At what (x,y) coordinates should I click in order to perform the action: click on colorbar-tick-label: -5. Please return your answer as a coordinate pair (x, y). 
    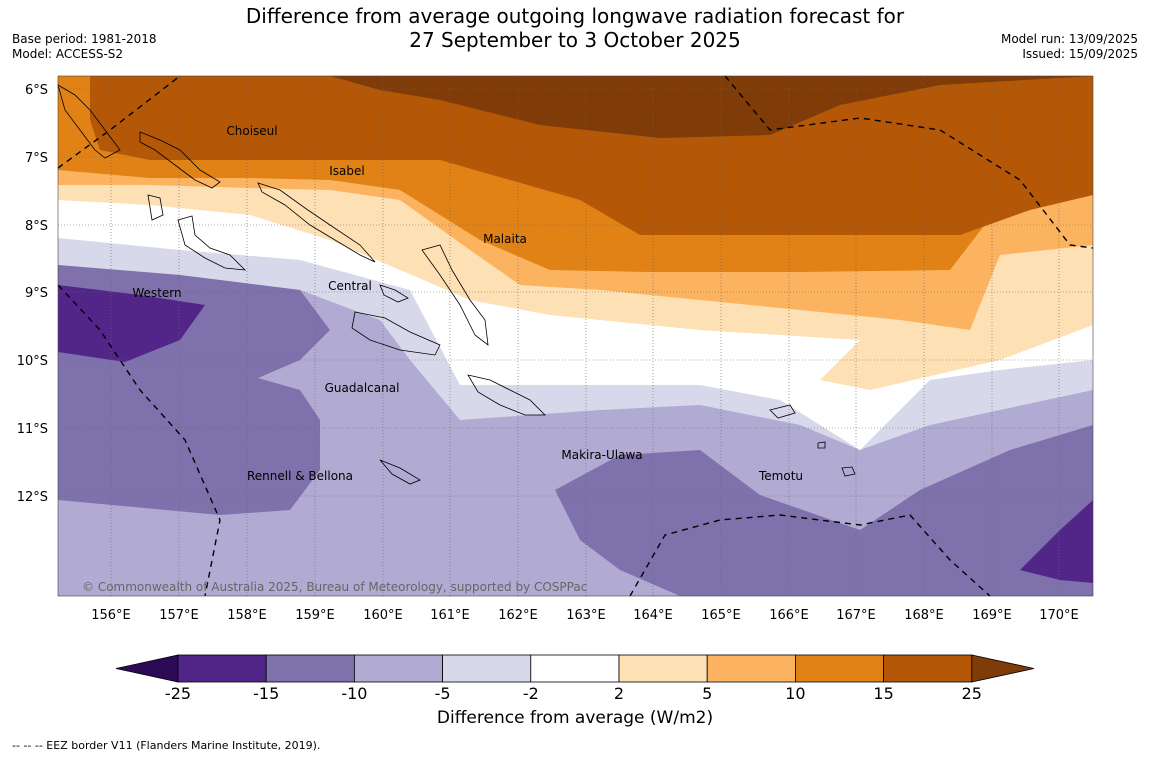
    Looking at the image, I should click on (442, 693).